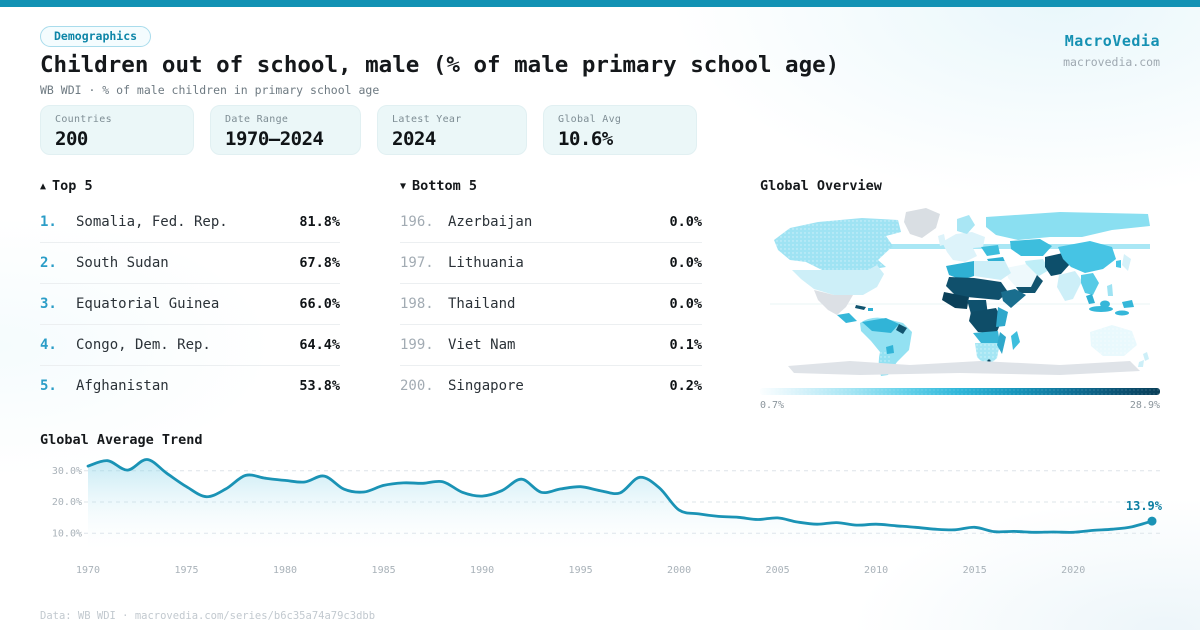  What do you see at coordinates (886, 346) in the screenshot?
I see `map-south-america` at bounding box center [886, 346].